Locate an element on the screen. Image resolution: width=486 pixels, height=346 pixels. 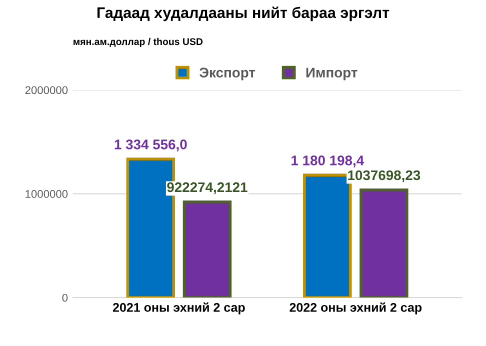
legend-label: Экспорт is located at coordinates (228, 74).